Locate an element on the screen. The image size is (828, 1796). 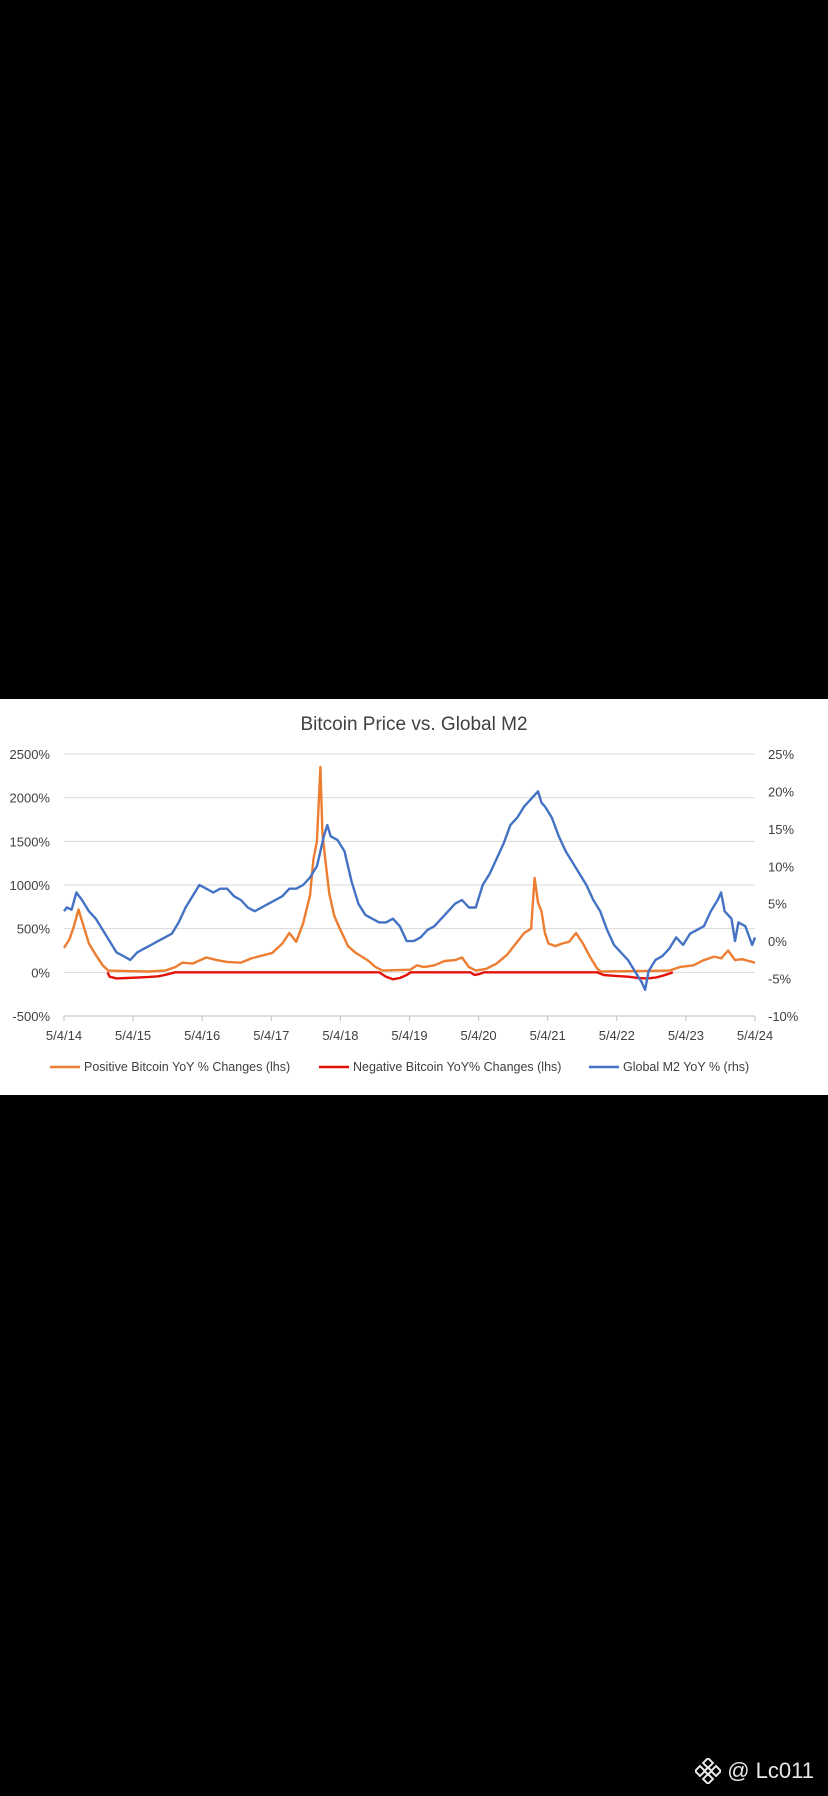
chart-title: Bitcoin Price vs. Global M2 is located at coordinates (413, 724).